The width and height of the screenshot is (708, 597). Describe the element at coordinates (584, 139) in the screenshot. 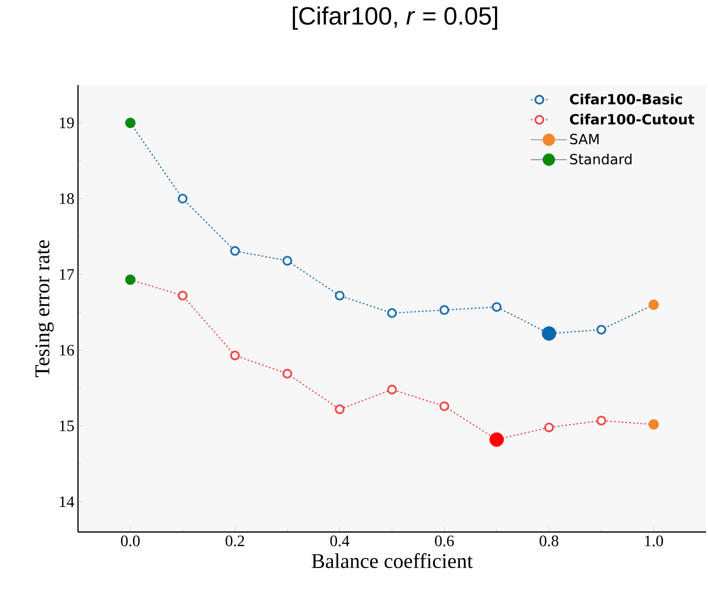

I see `legend-label: SAM` at that location.